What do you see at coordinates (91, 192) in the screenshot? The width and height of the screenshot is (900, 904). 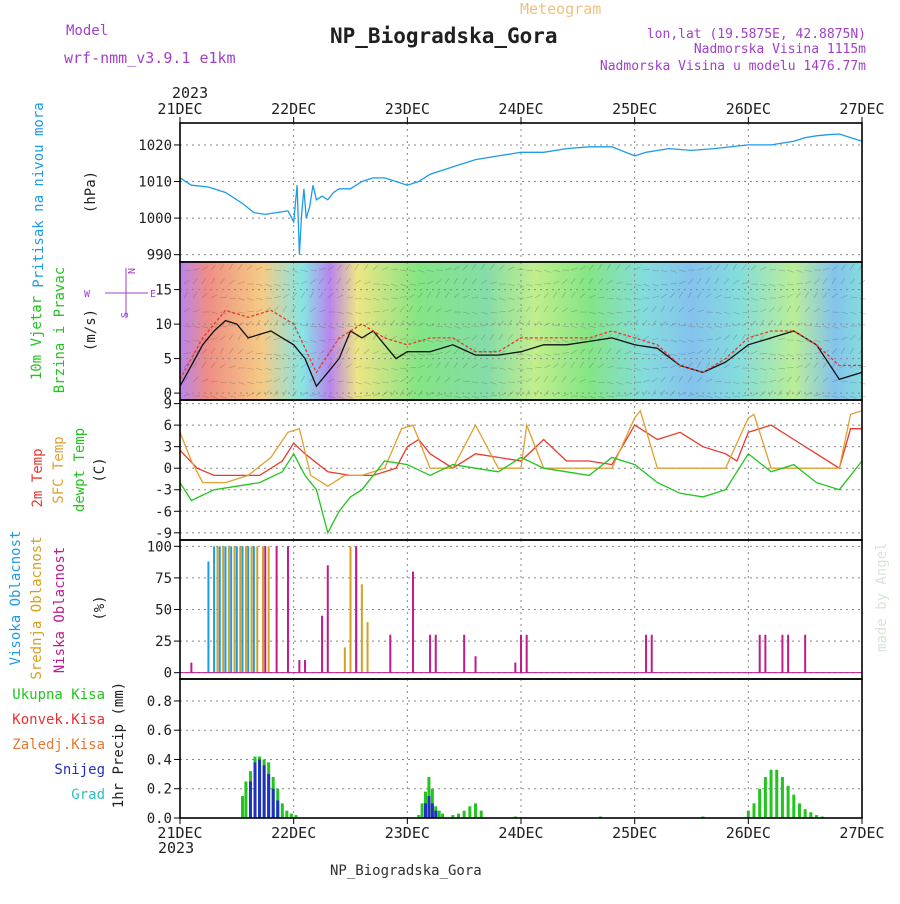 I see `pressure-unit: (hPa)` at bounding box center [91, 192].